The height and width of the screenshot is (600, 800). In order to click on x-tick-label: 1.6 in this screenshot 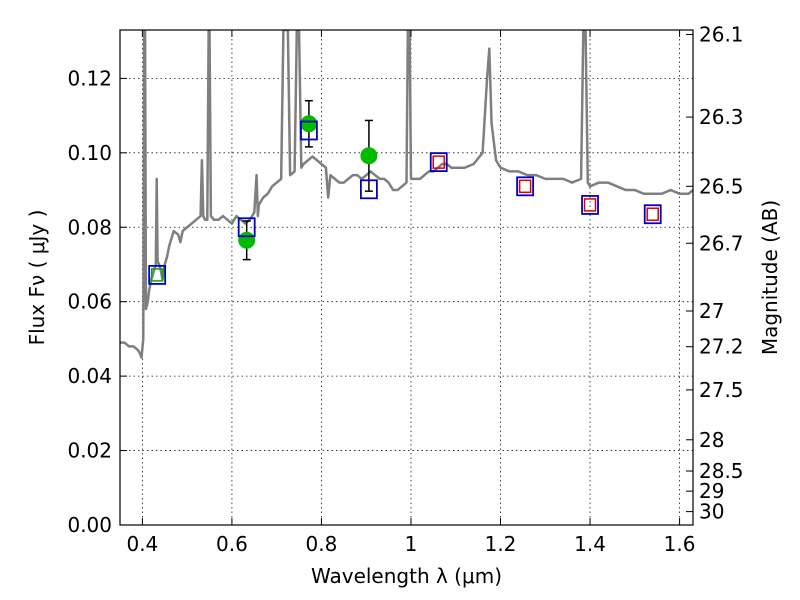, I will do `click(680, 544)`.